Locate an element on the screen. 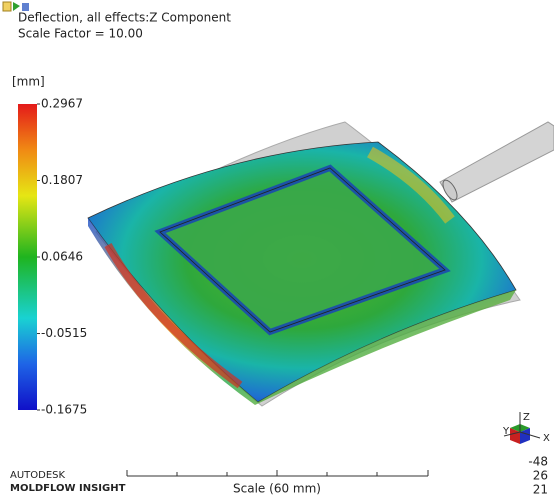  view-angle: 26 is located at coordinates (540, 476).